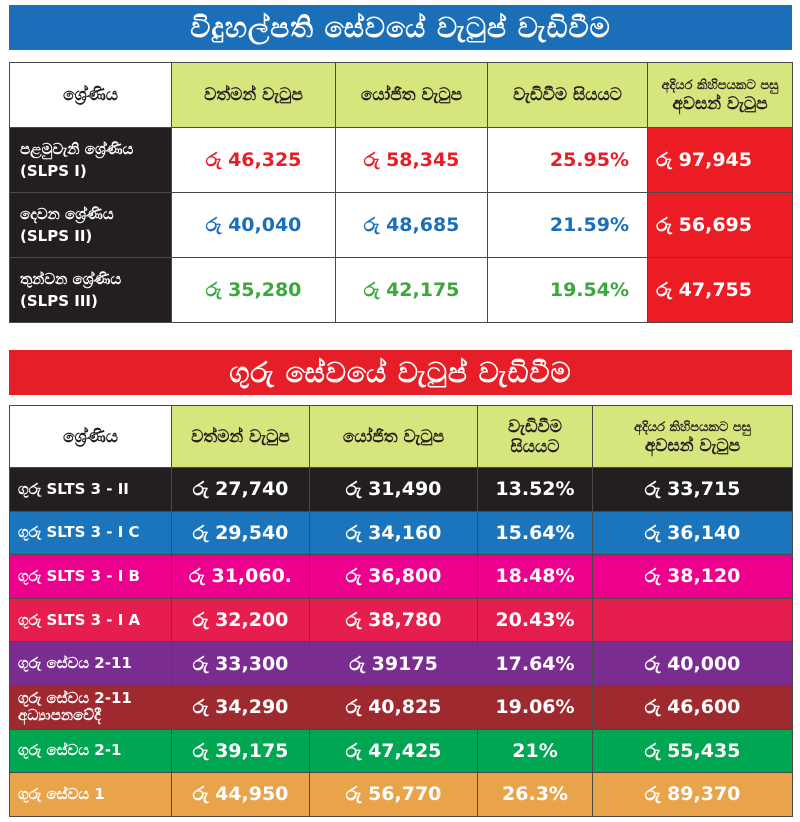 Image resolution: width=800 pixels, height=822 pixels. Describe the element at coordinates (411, 225) in the screenshot. I see `proposed-salary-cell: රු 48,685` at that location.